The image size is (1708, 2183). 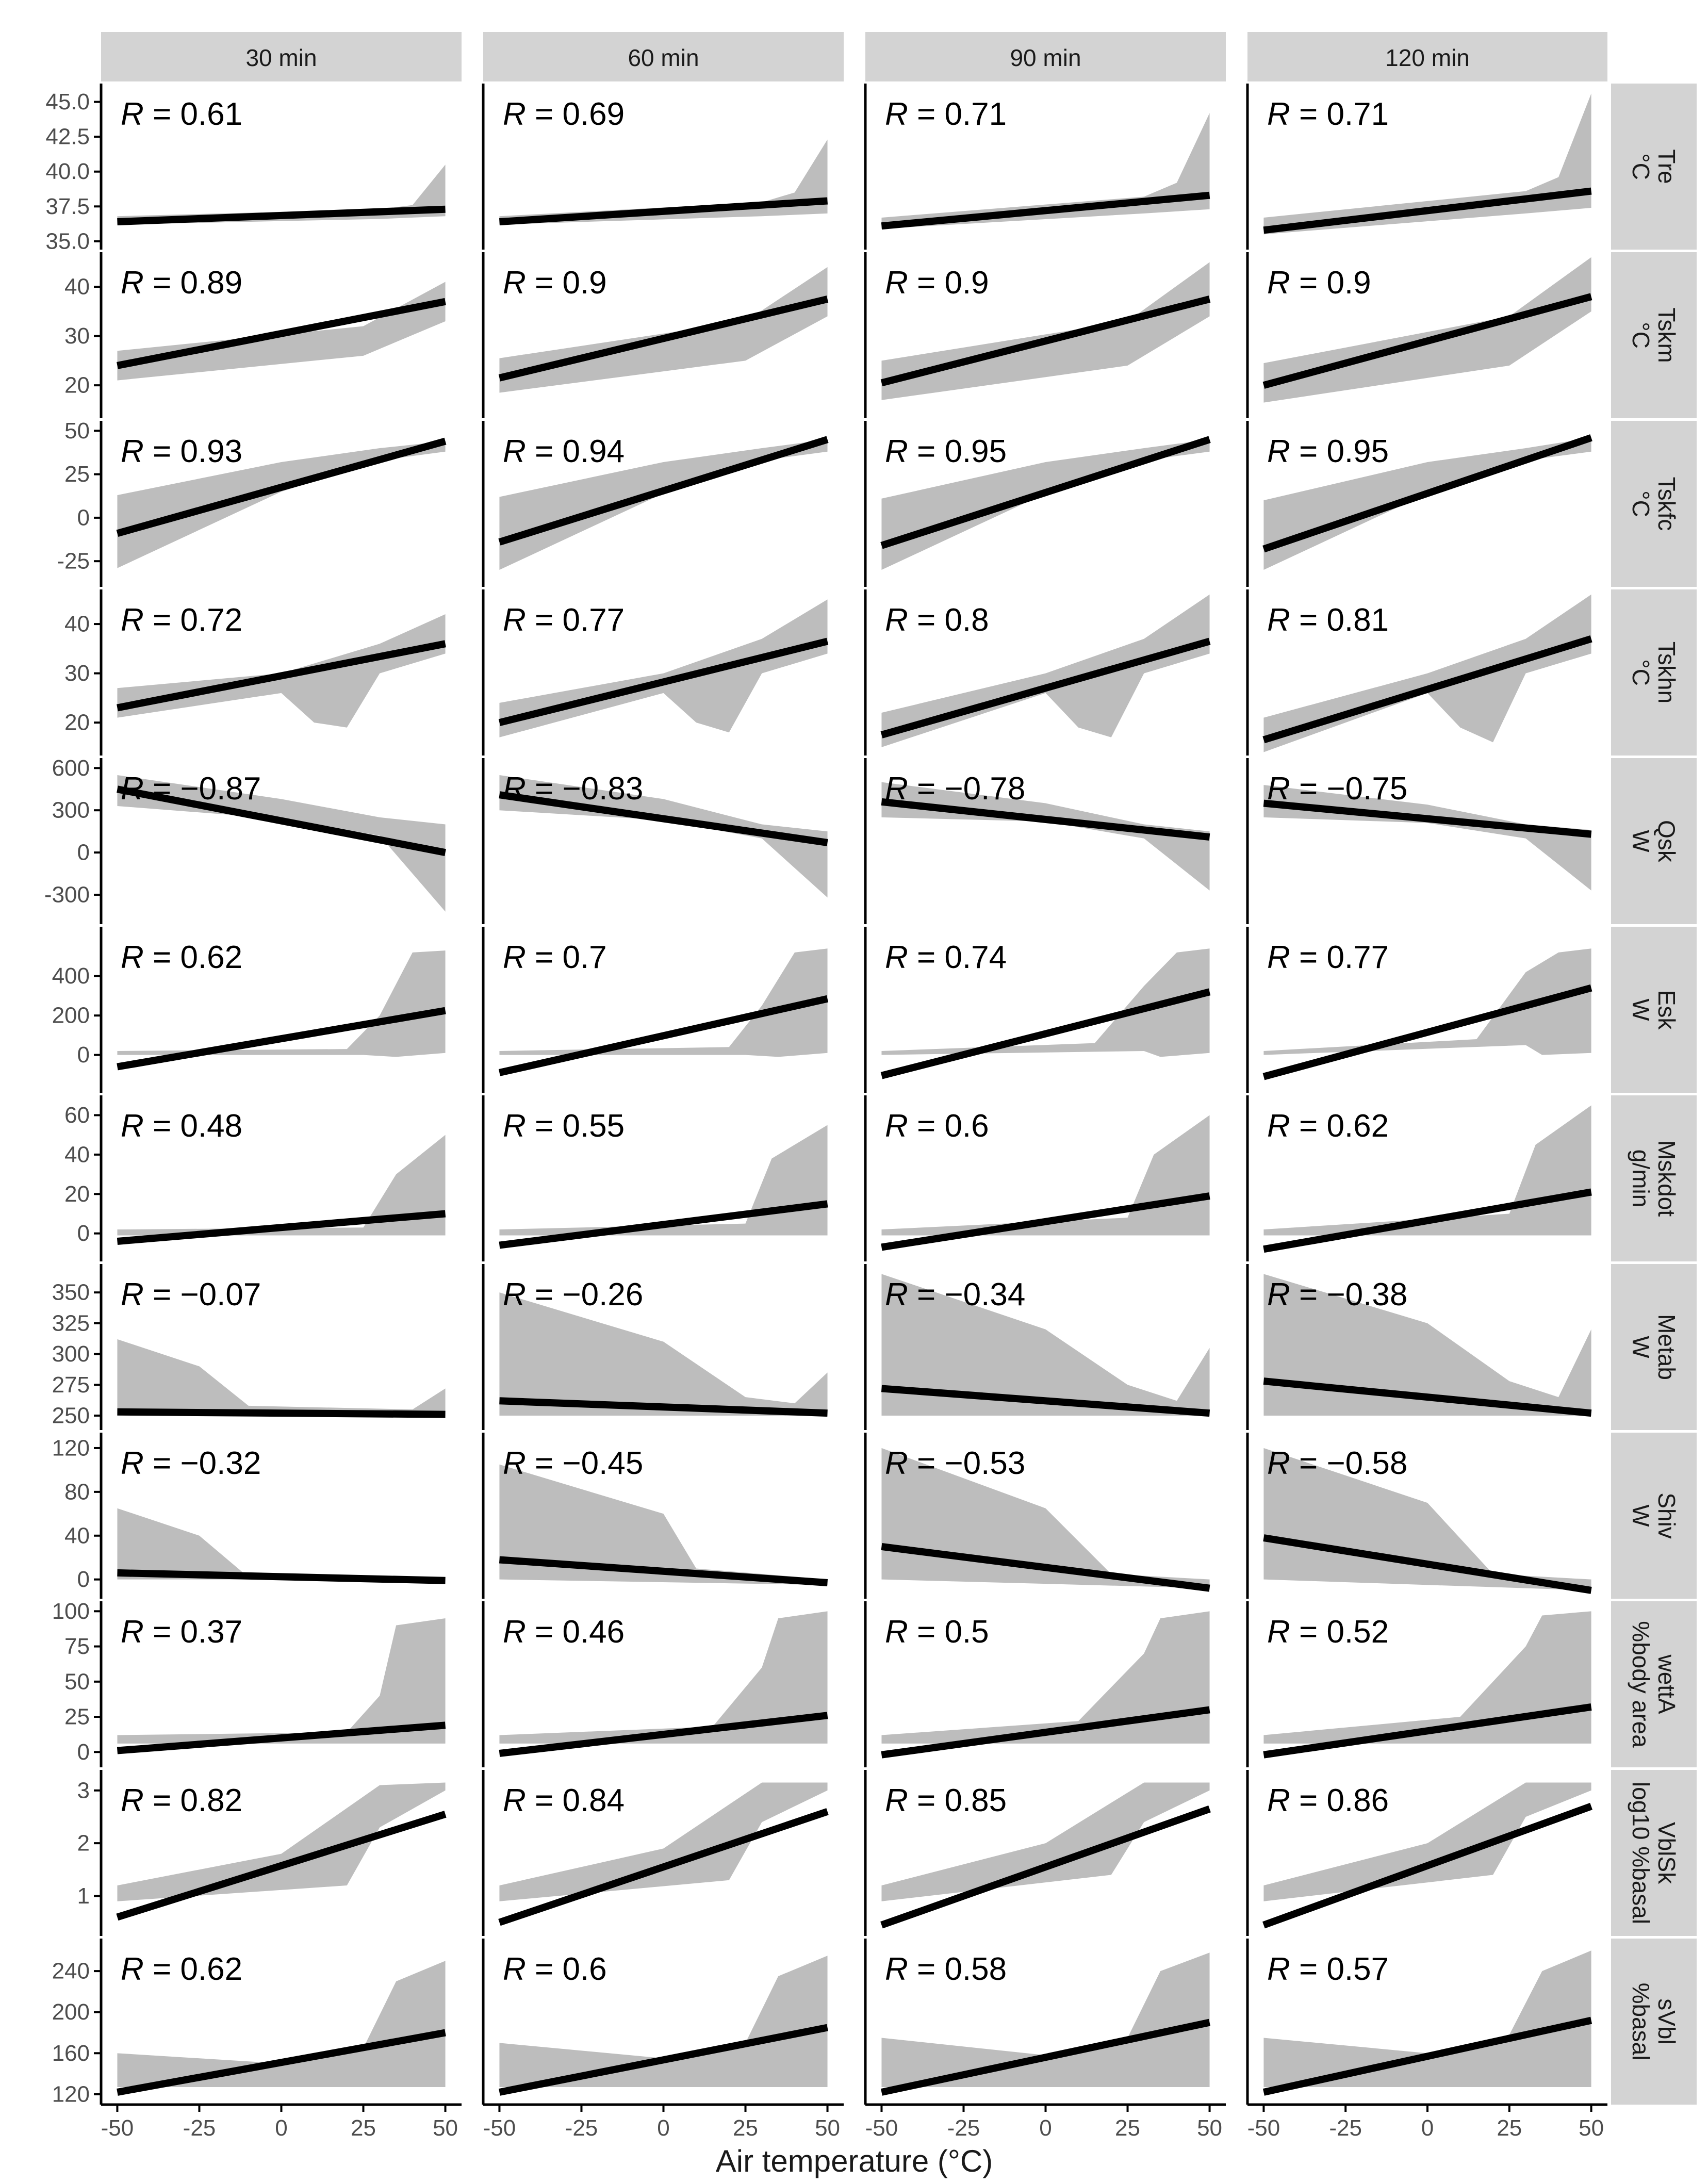 I want to click on correlation-label: R = 0.93, so click(x=181, y=451).